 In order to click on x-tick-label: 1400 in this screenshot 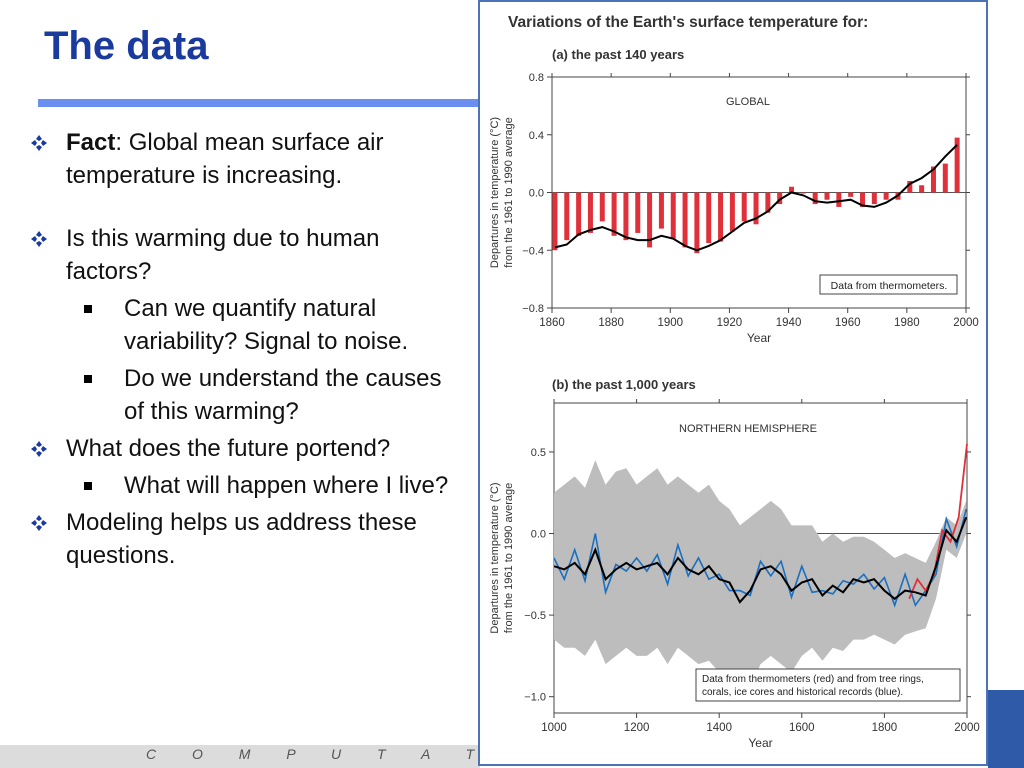, I will do `click(719, 728)`.